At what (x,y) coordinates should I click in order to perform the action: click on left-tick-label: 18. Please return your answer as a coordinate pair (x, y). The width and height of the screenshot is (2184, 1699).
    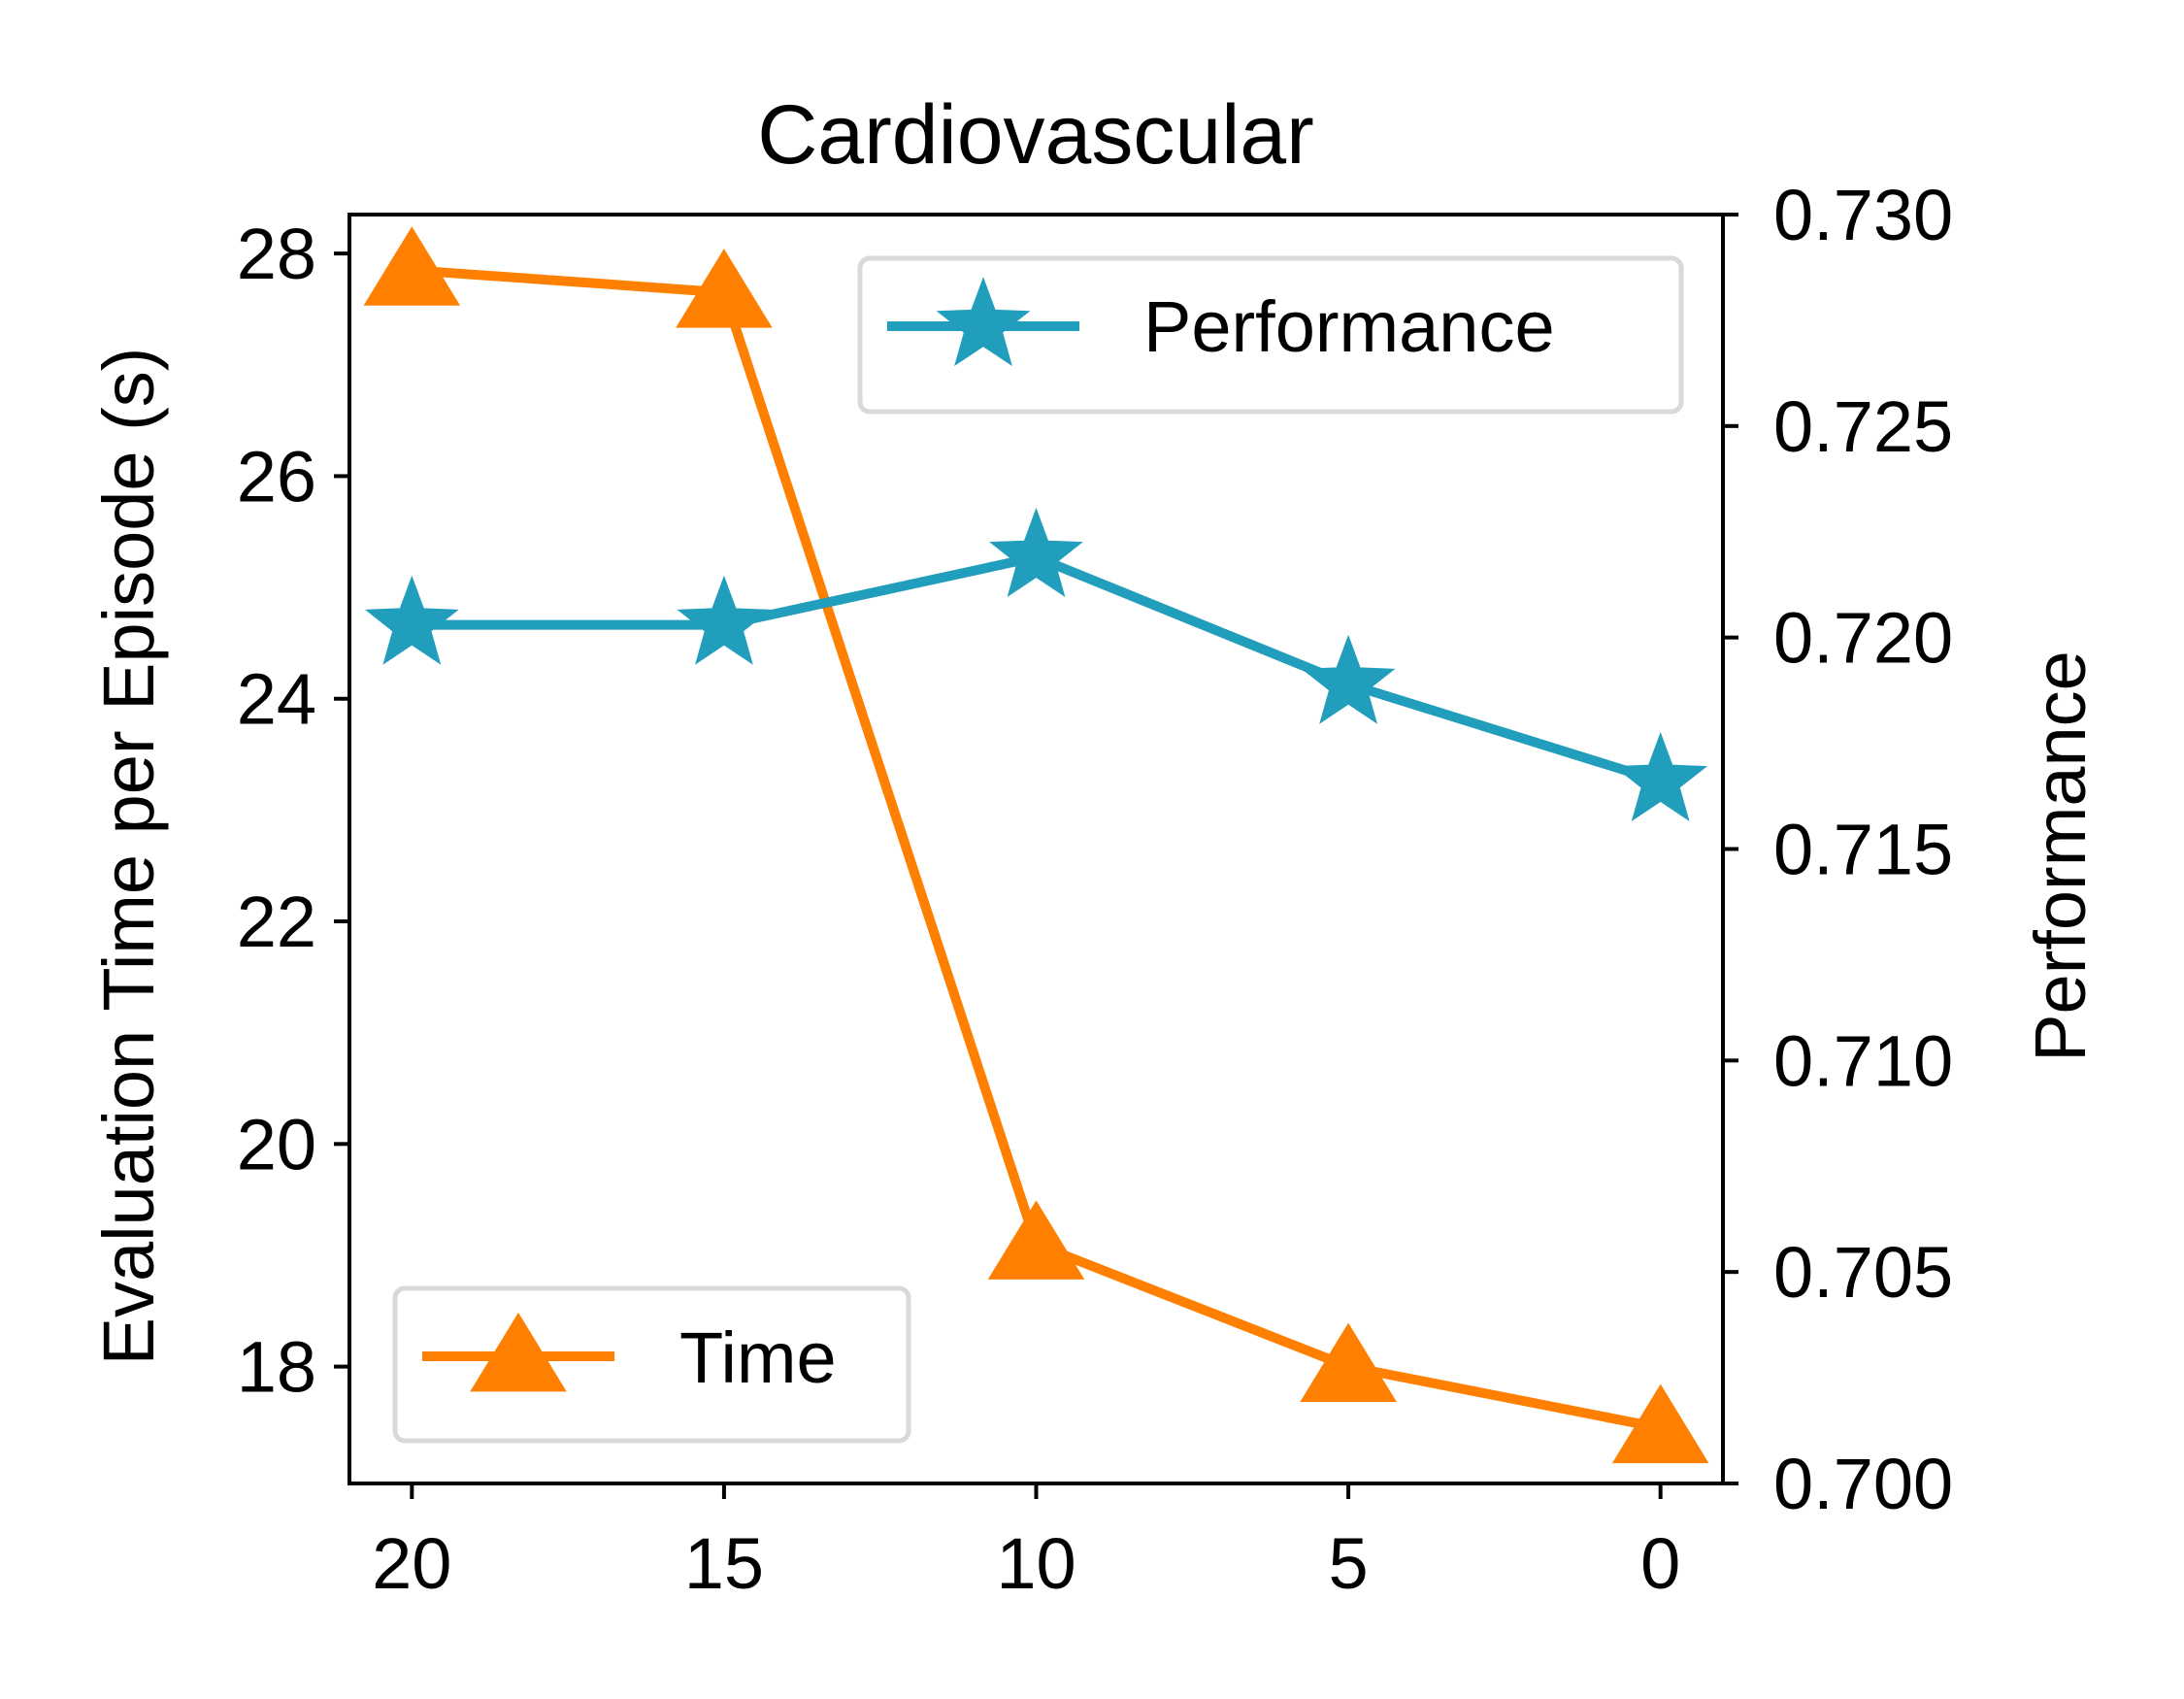
    Looking at the image, I should click on (276, 1367).